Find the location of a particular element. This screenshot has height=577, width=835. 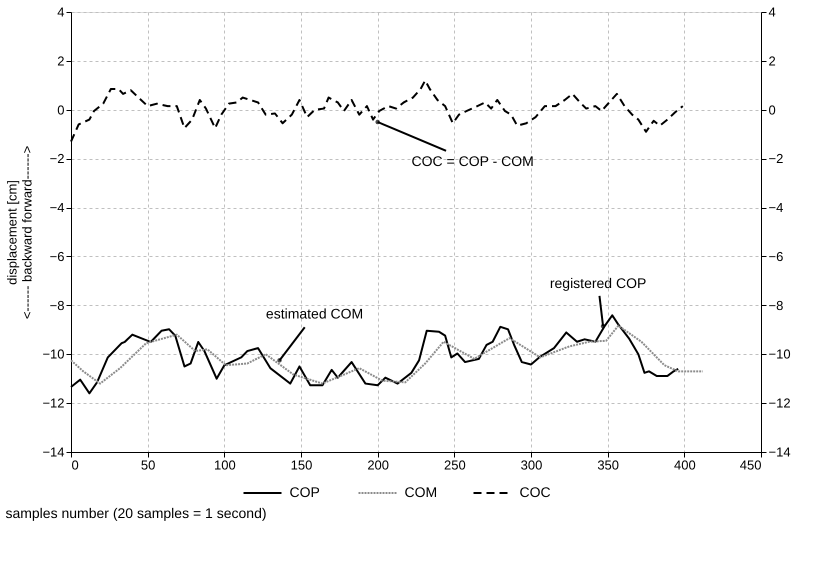

y-tick-label: 4 is located at coordinates (60, 12).